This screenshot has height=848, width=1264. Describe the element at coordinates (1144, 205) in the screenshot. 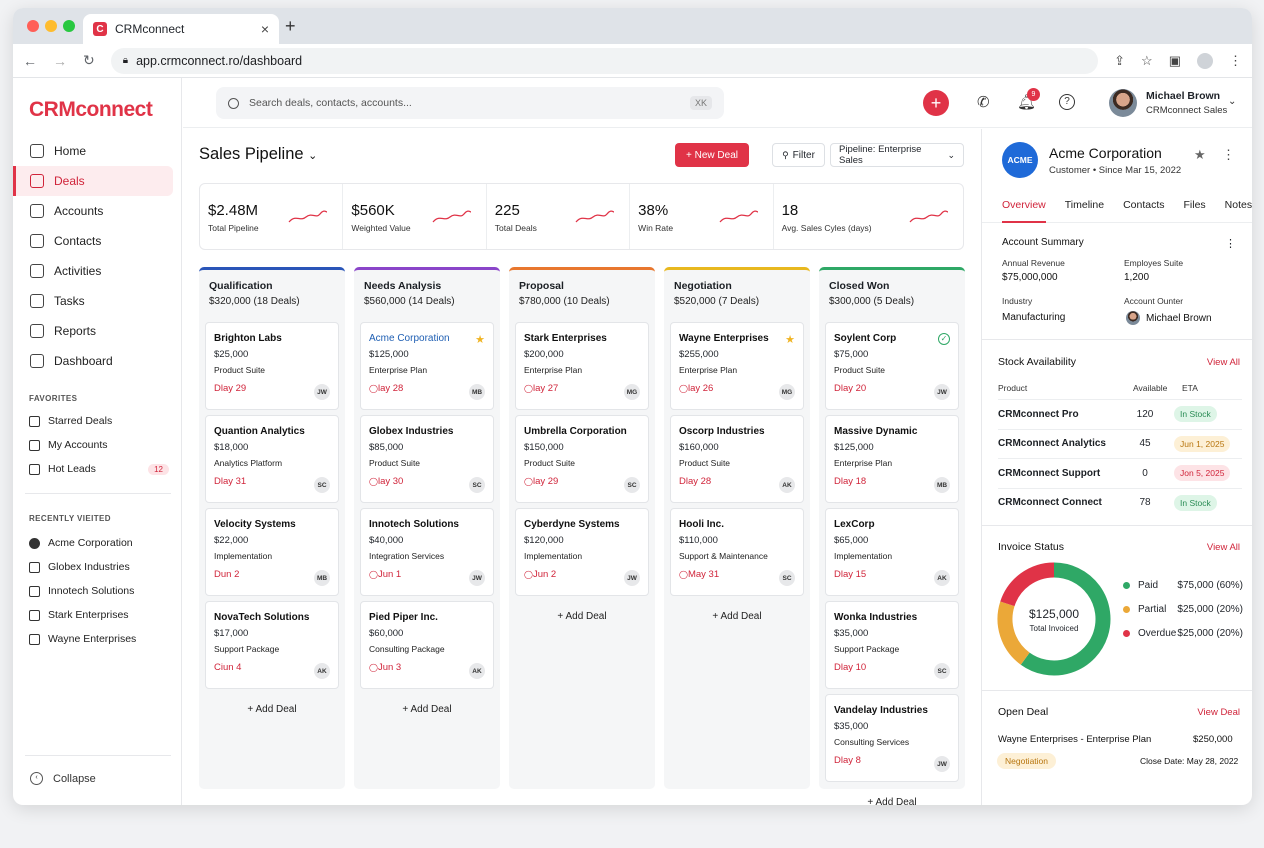

I see `tab-contacts: Contacts` at that location.